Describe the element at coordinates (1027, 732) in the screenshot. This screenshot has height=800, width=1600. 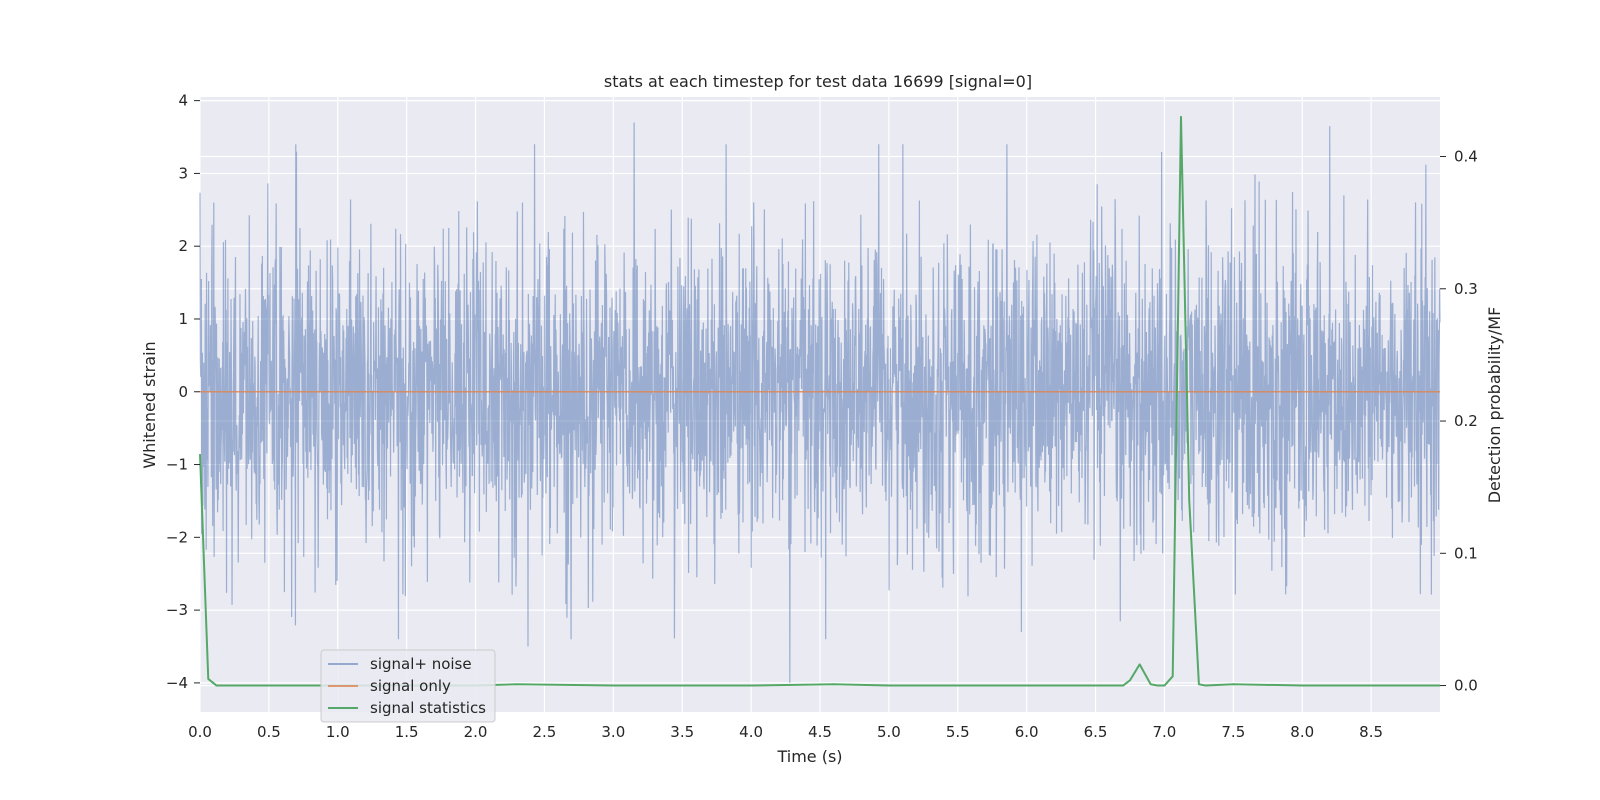
I see `x-tick-label: 6.0` at that location.